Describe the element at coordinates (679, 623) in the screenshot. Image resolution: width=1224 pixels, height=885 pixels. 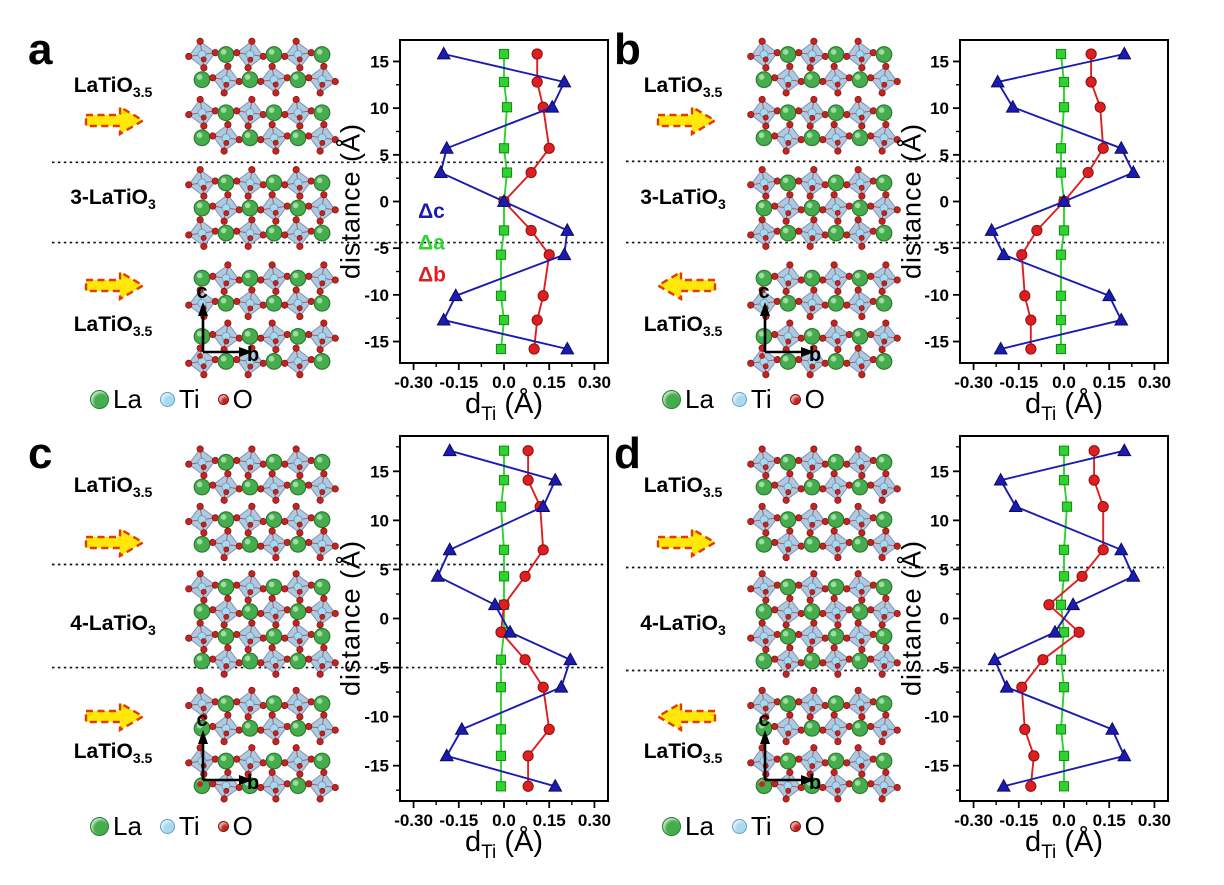
I see `phase-label-middle-text: 4-LaTiO` at that location.